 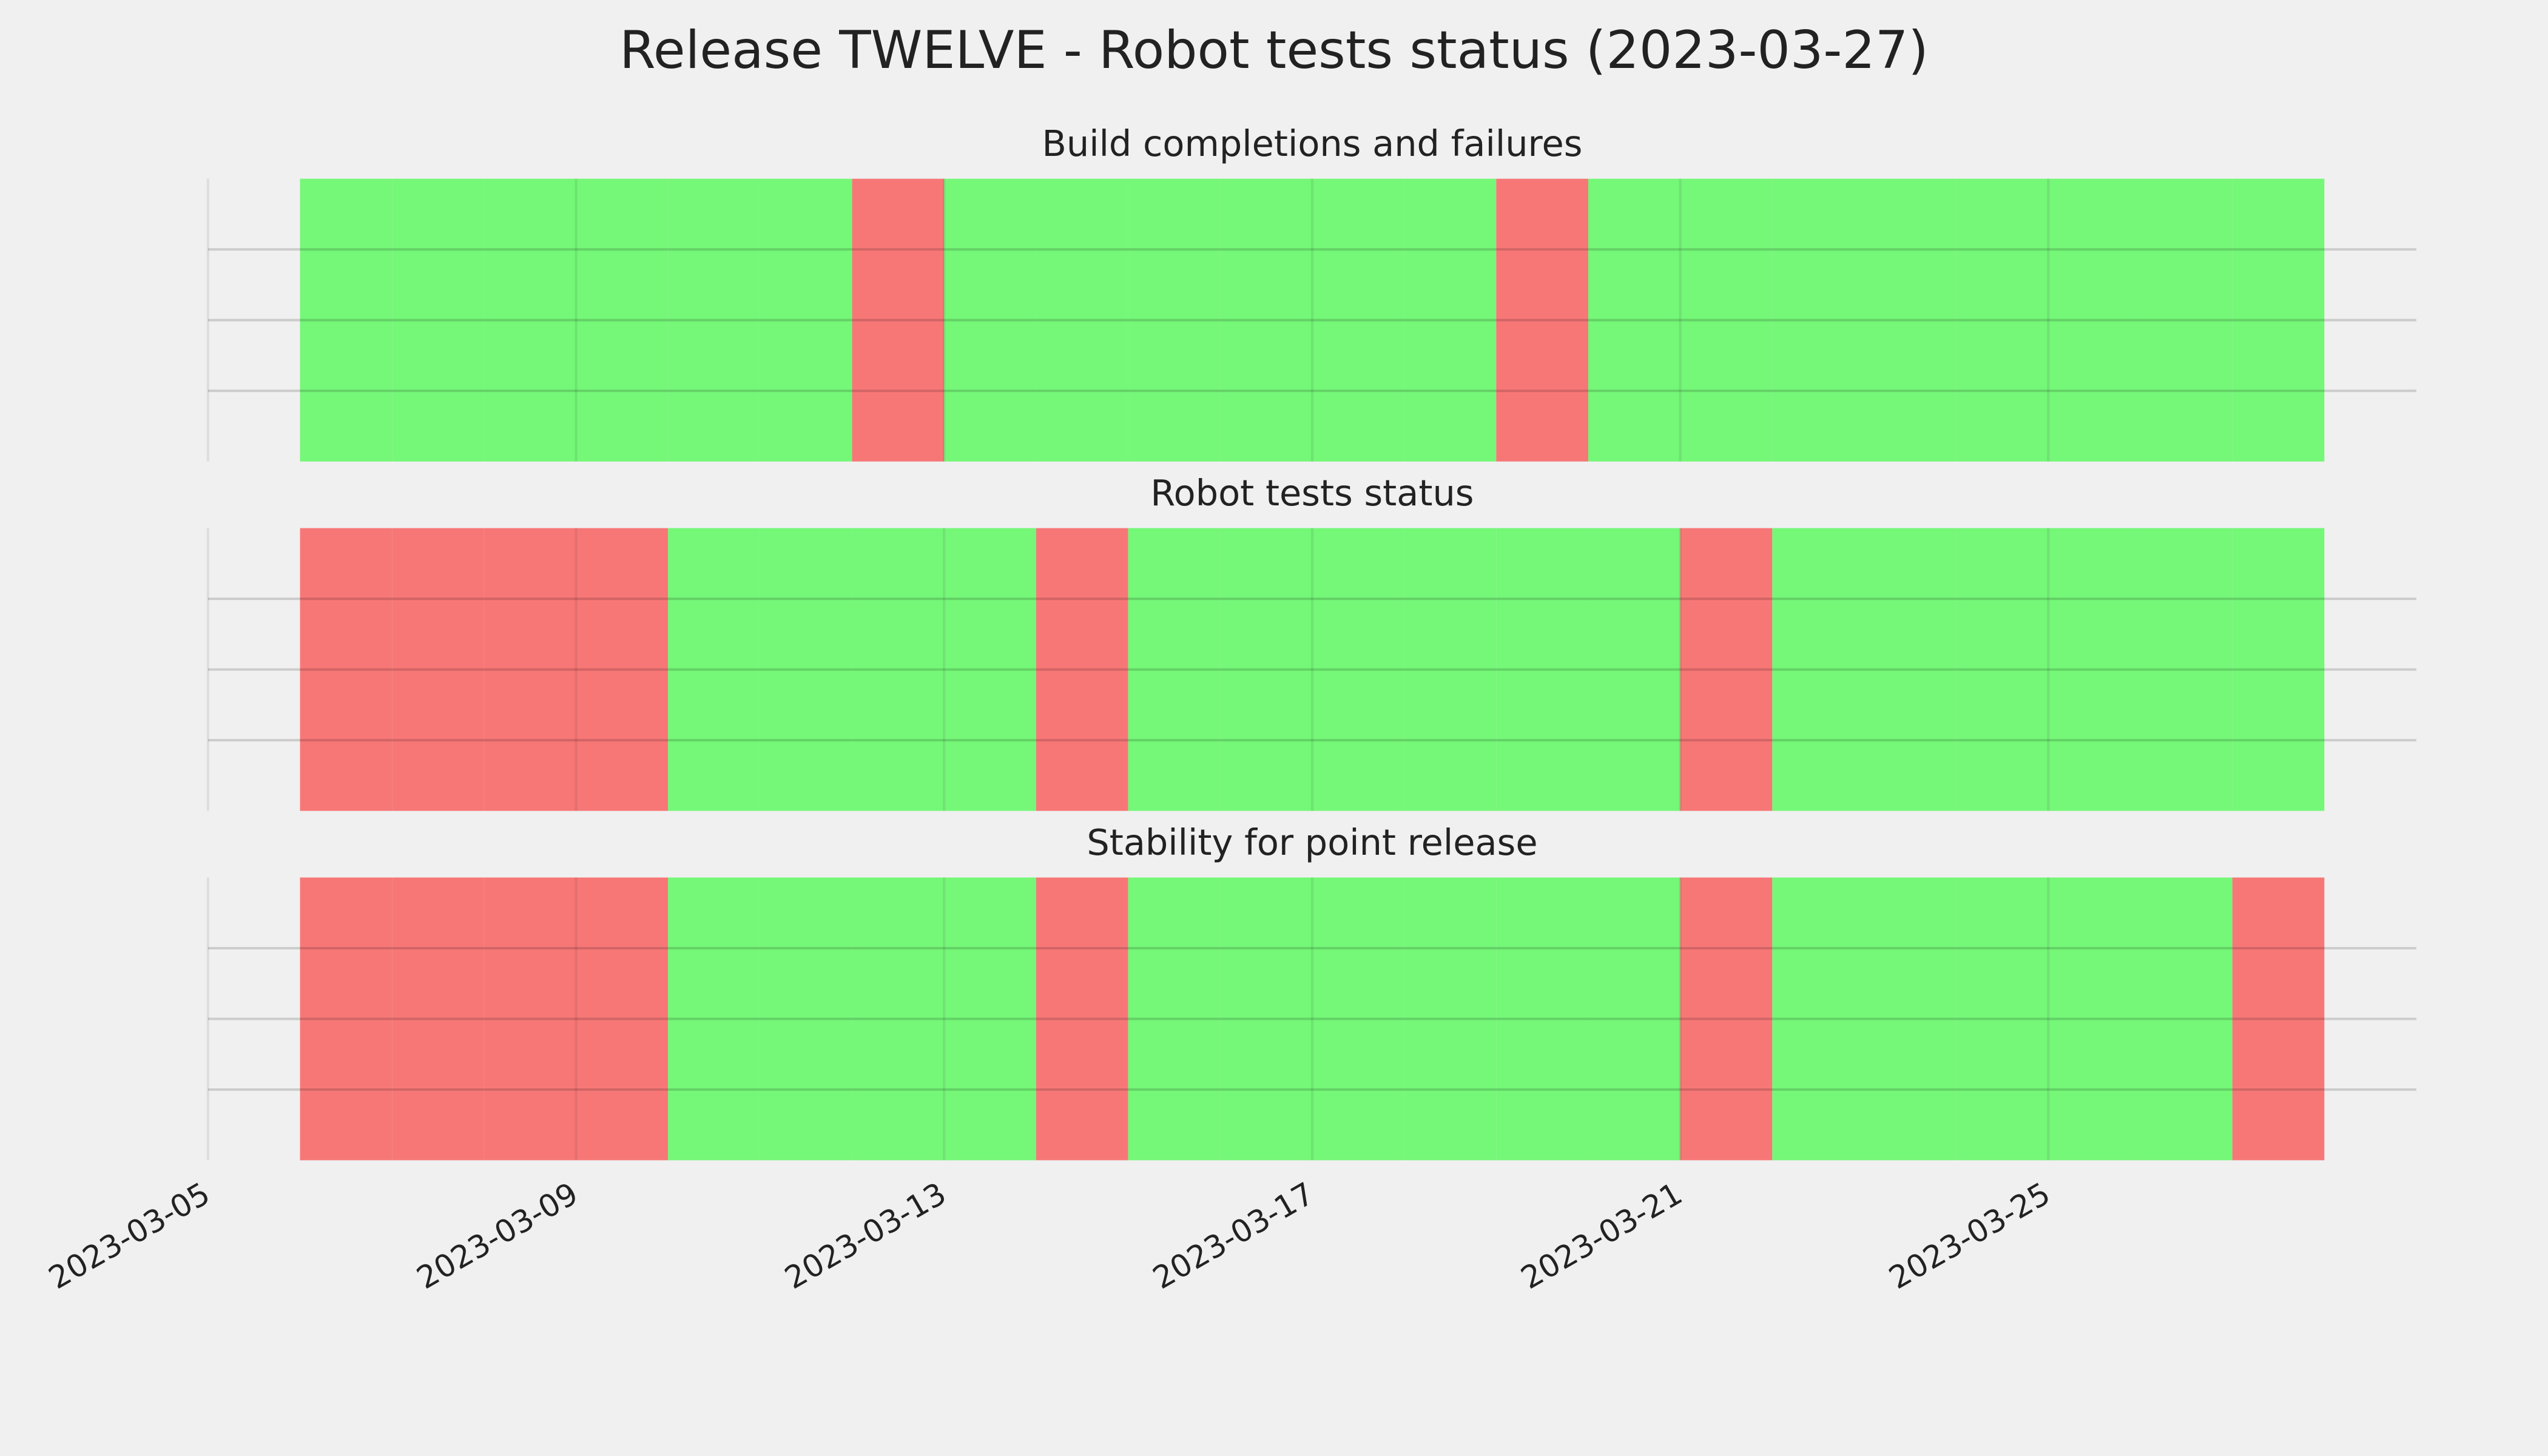 I want to click on panel-title: Stability for point release, so click(x=1312, y=842).